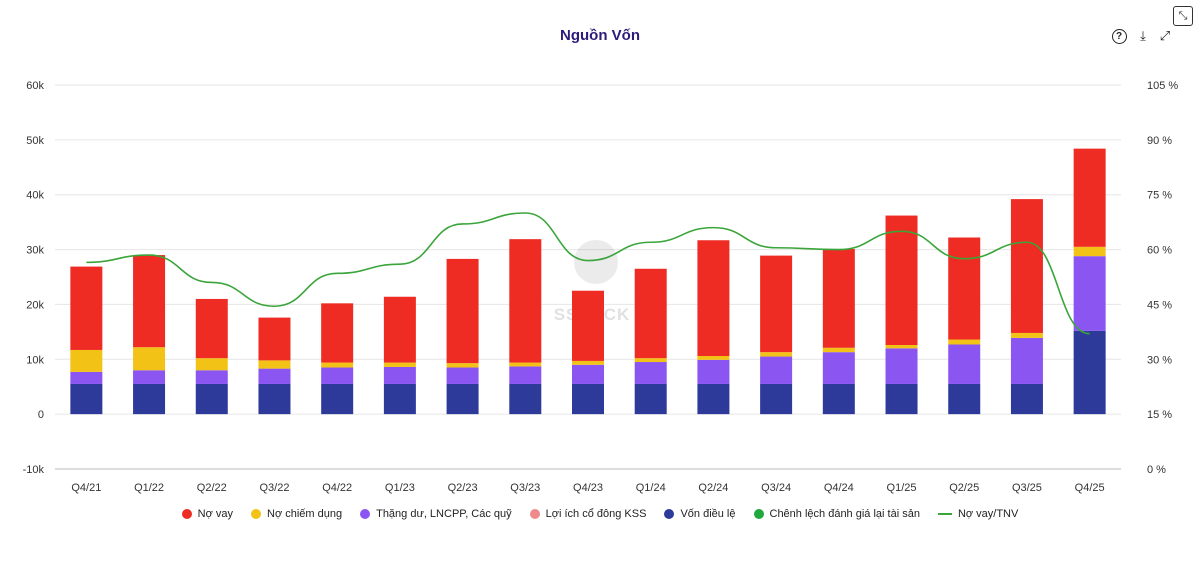 The width and height of the screenshot is (1200, 563). What do you see at coordinates (1119, 36) in the screenshot?
I see `help-circle-icon: ?` at bounding box center [1119, 36].